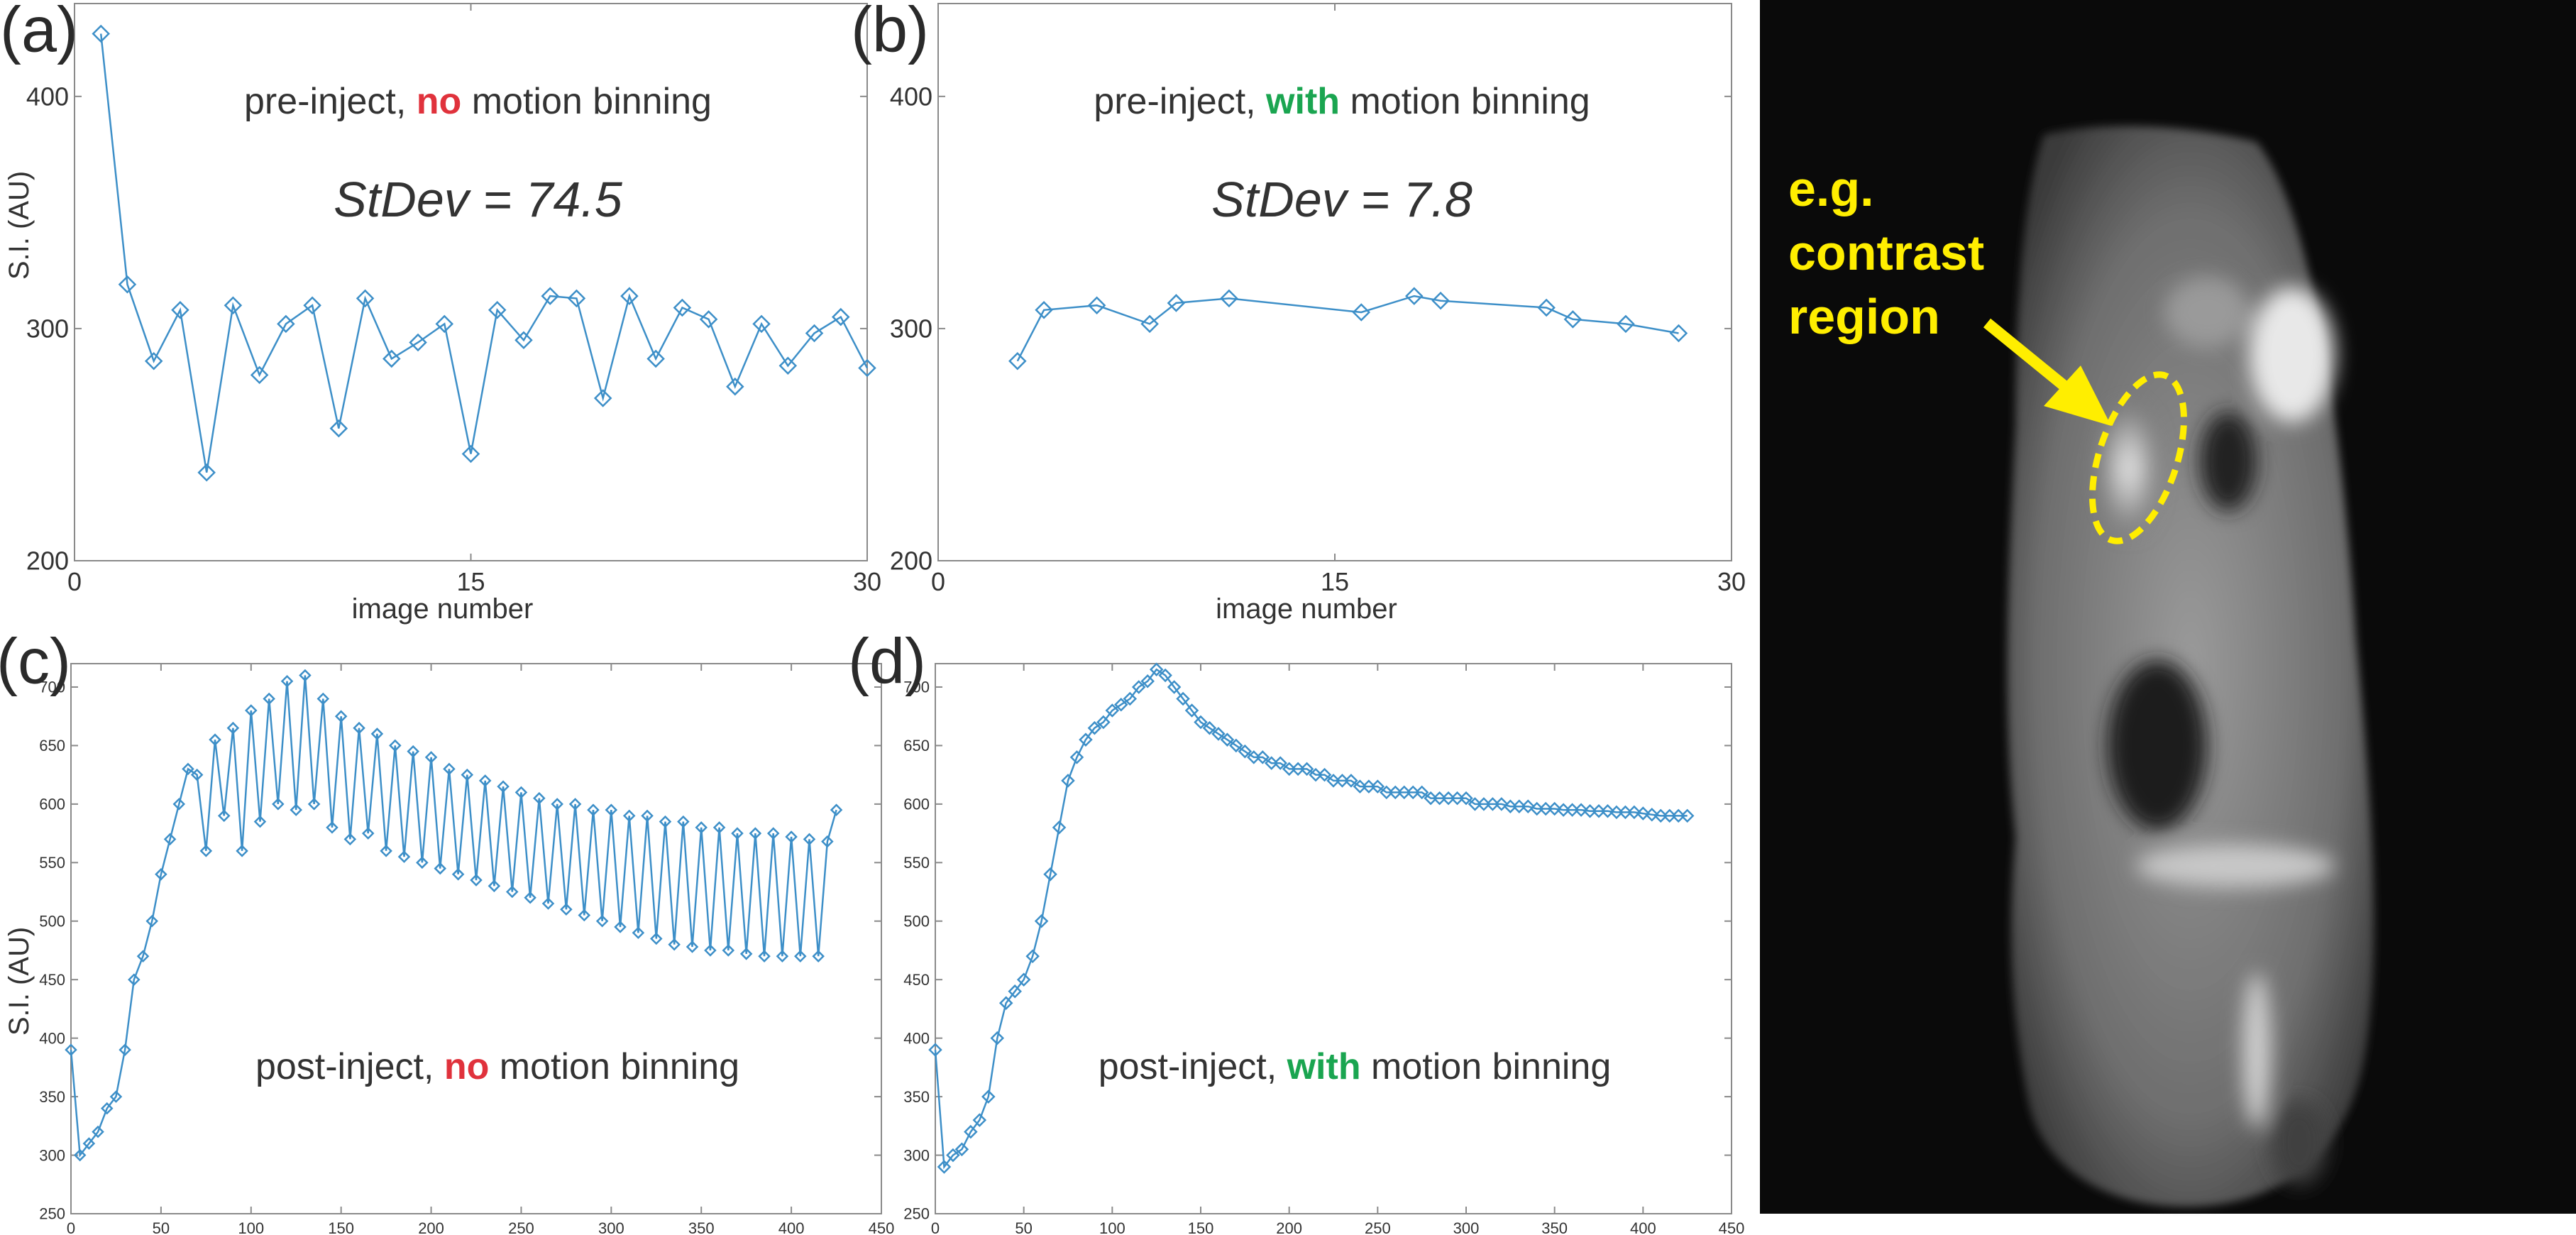 This screenshot has height=1235, width=2576. I want to click on x-tick-label: 30, so click(867, 581).